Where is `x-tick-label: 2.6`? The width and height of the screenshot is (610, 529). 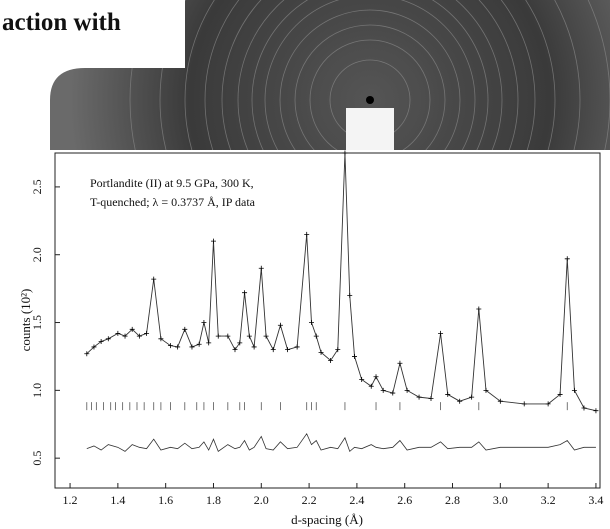
x-tick-label: 2.6 is located at coordinates (404, 500).